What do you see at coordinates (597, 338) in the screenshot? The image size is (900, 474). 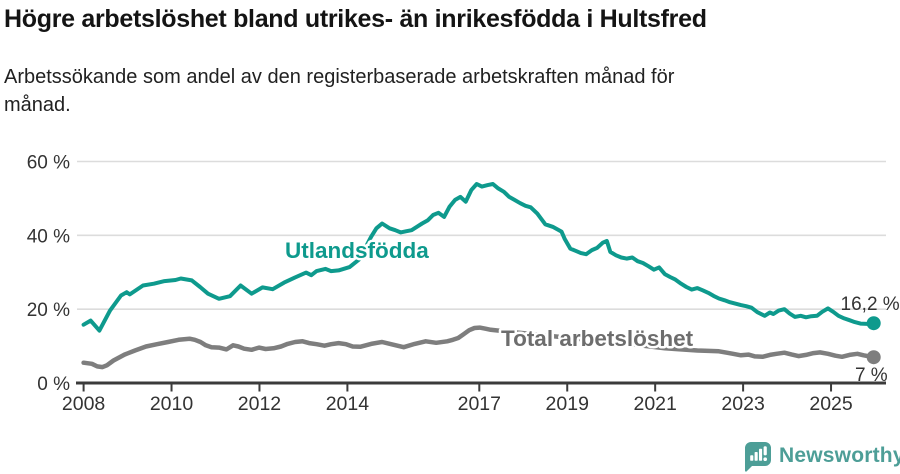 I see `series-label: Total arbetslöshet` at bounding box center [597, 338].